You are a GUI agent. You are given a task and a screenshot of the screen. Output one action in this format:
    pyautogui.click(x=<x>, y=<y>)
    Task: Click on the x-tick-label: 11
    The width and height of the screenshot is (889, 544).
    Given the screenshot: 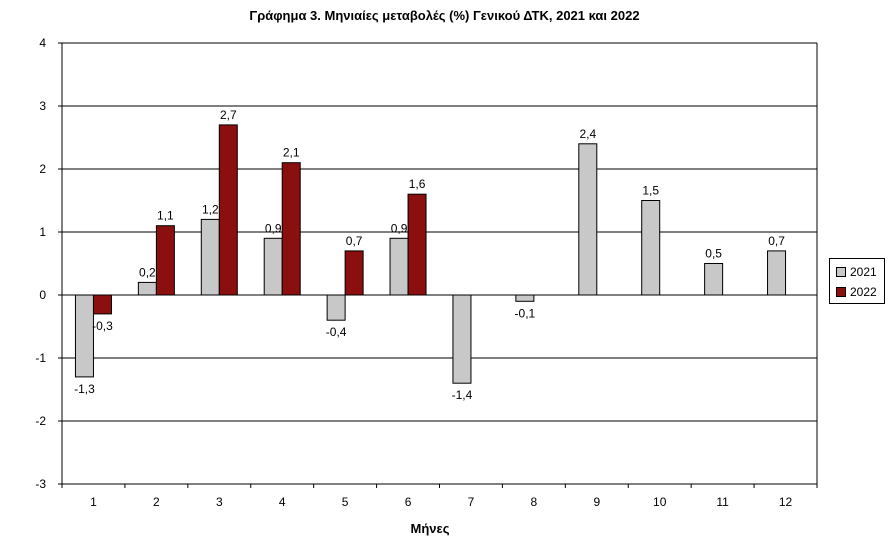 What is the action you would take?
    pyautogui.click(x=722, y=502)
    